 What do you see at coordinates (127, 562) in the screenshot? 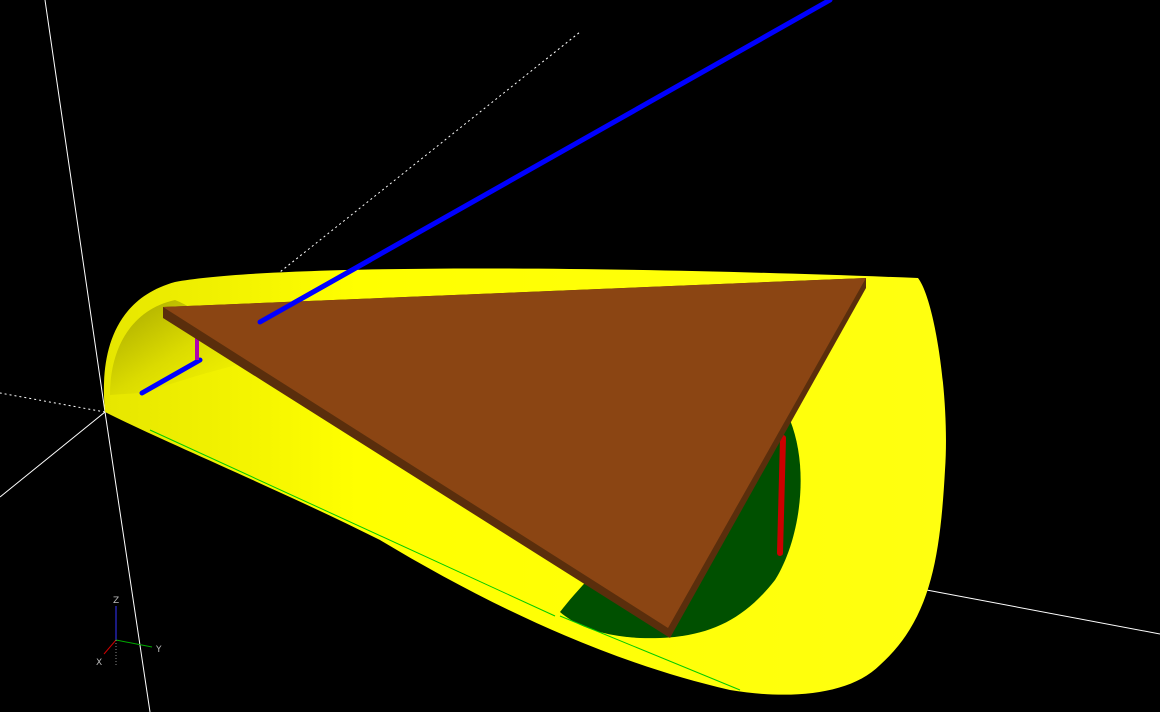
I see `z-axis-negative-line` at bounding box center [127, 562].